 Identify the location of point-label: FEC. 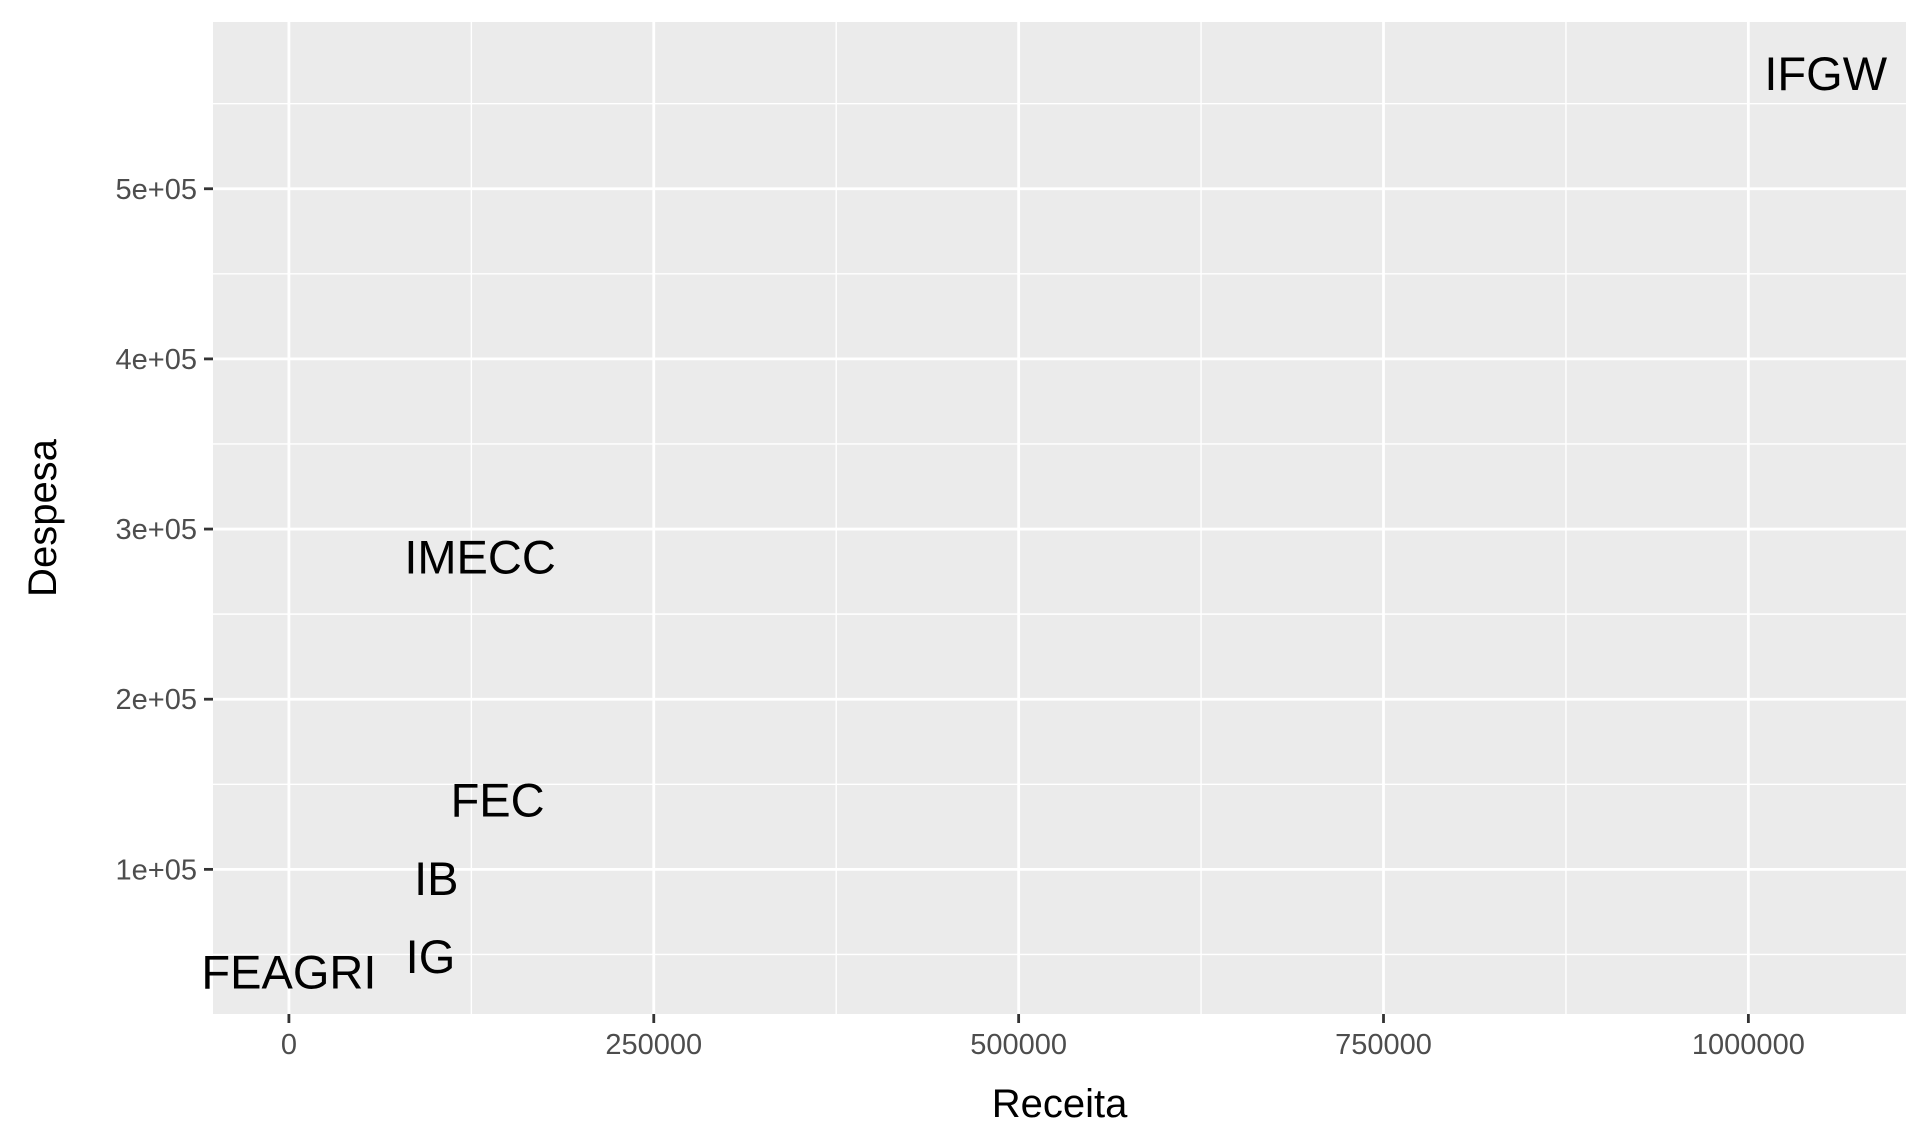
(498, 800).